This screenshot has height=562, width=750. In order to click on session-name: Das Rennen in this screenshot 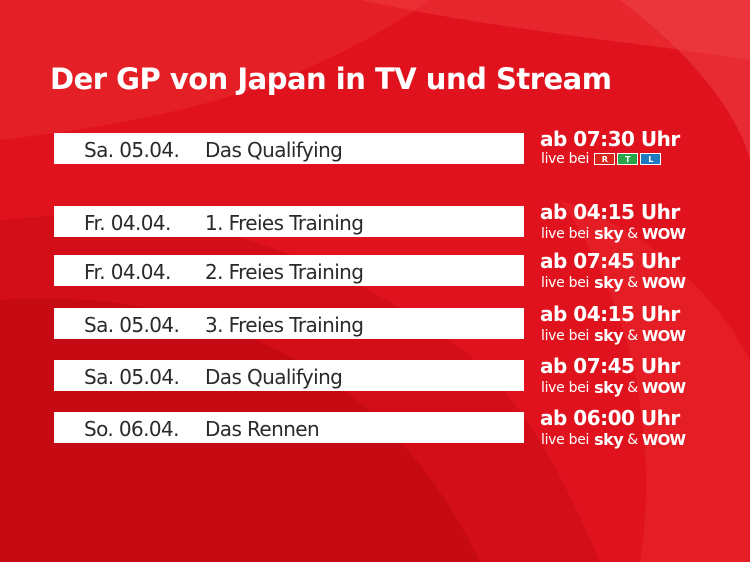, I will do `click(262, 429)`.